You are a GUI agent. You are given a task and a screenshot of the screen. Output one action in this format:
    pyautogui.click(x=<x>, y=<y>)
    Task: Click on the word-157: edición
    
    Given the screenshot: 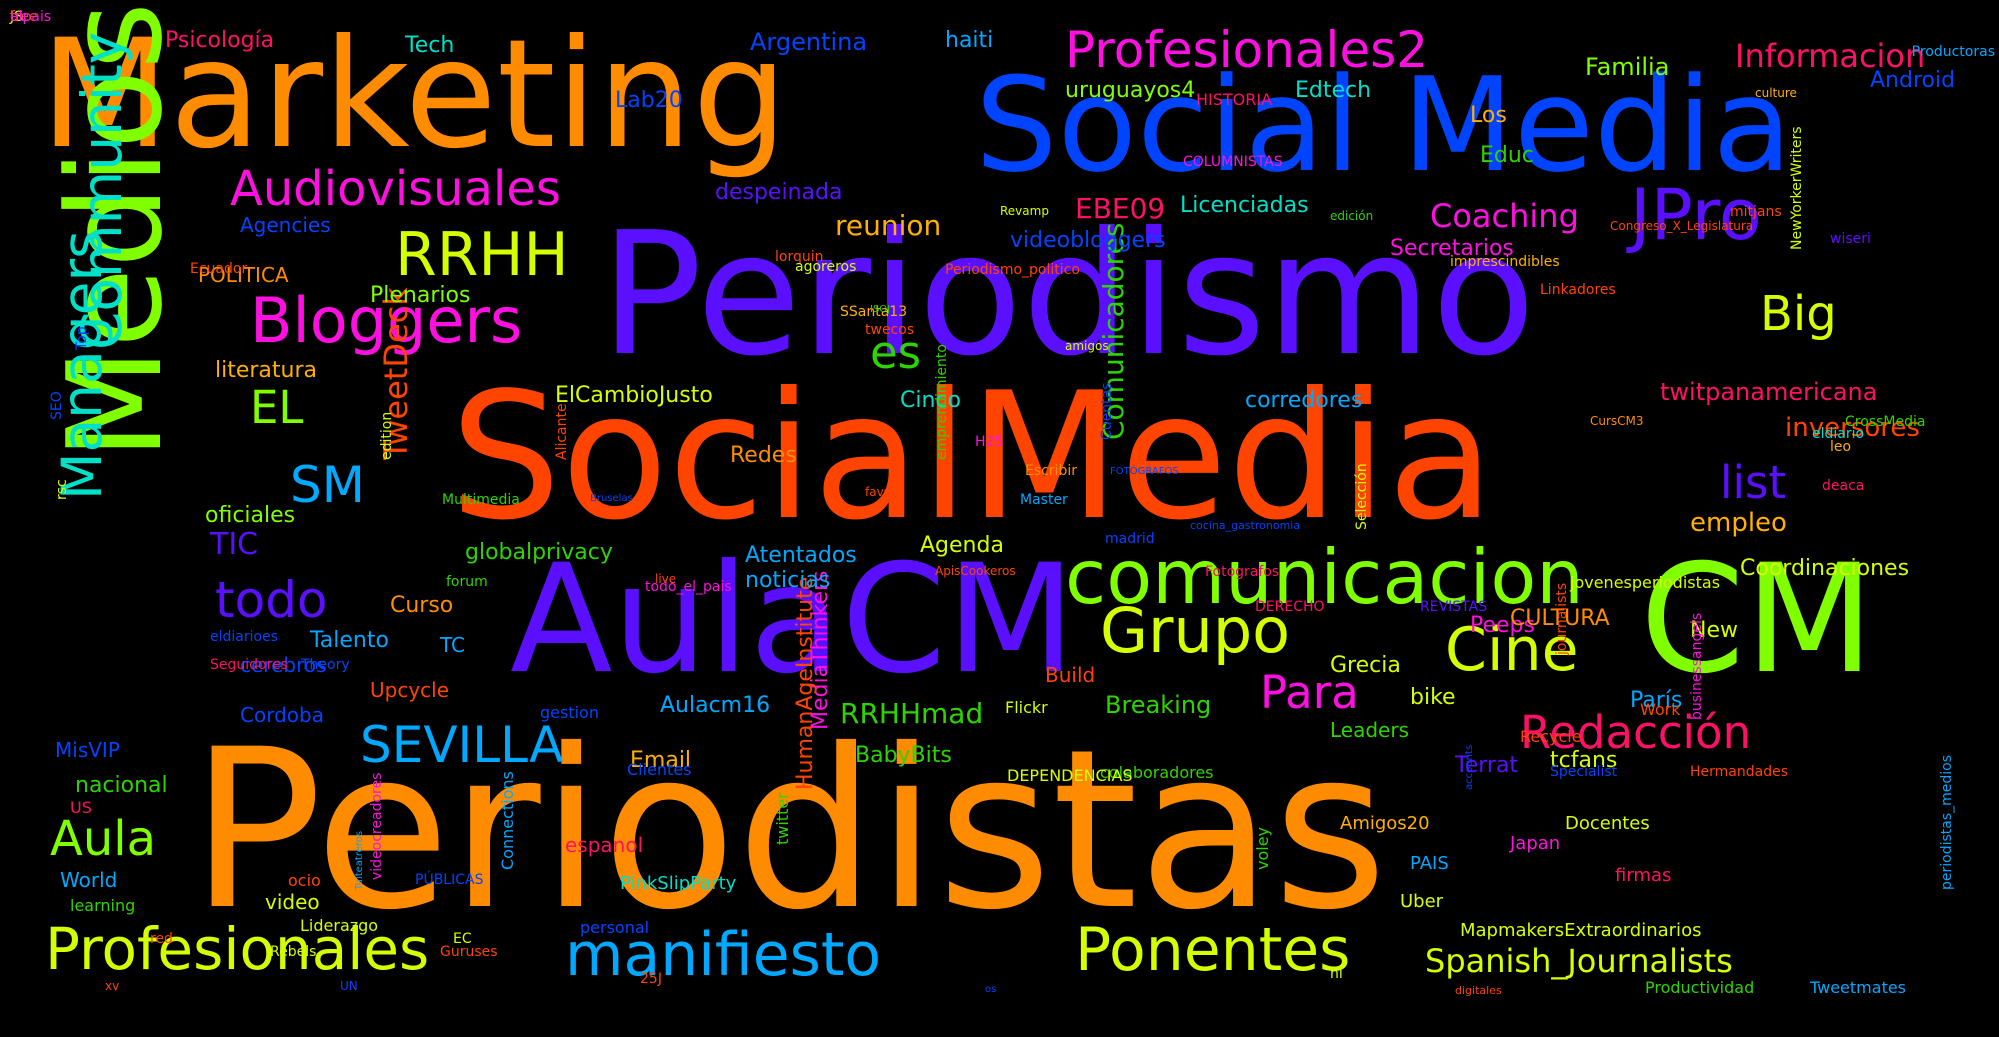 What is the action you would take?
    pyautogui.click(x=1352, y=216)
    